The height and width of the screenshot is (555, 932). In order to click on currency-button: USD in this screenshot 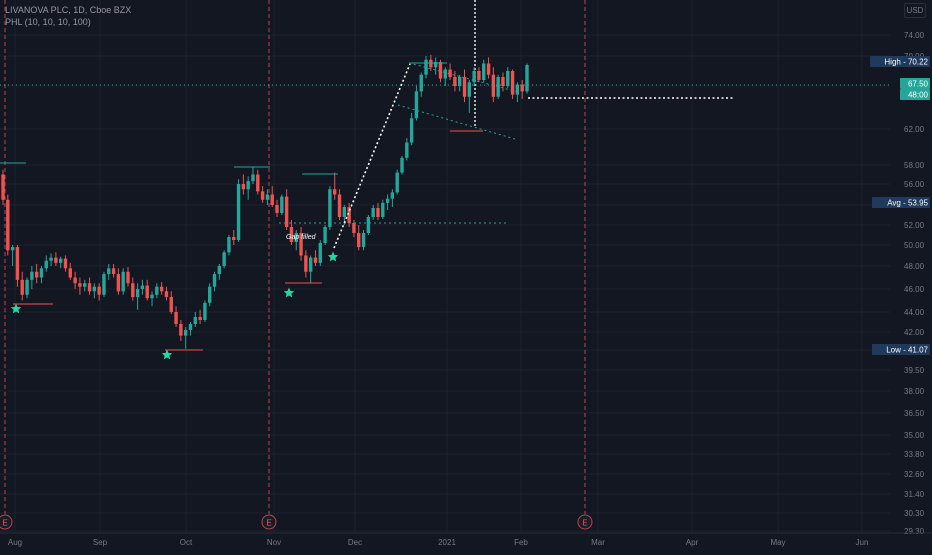, I will do `click(915, 10)`.